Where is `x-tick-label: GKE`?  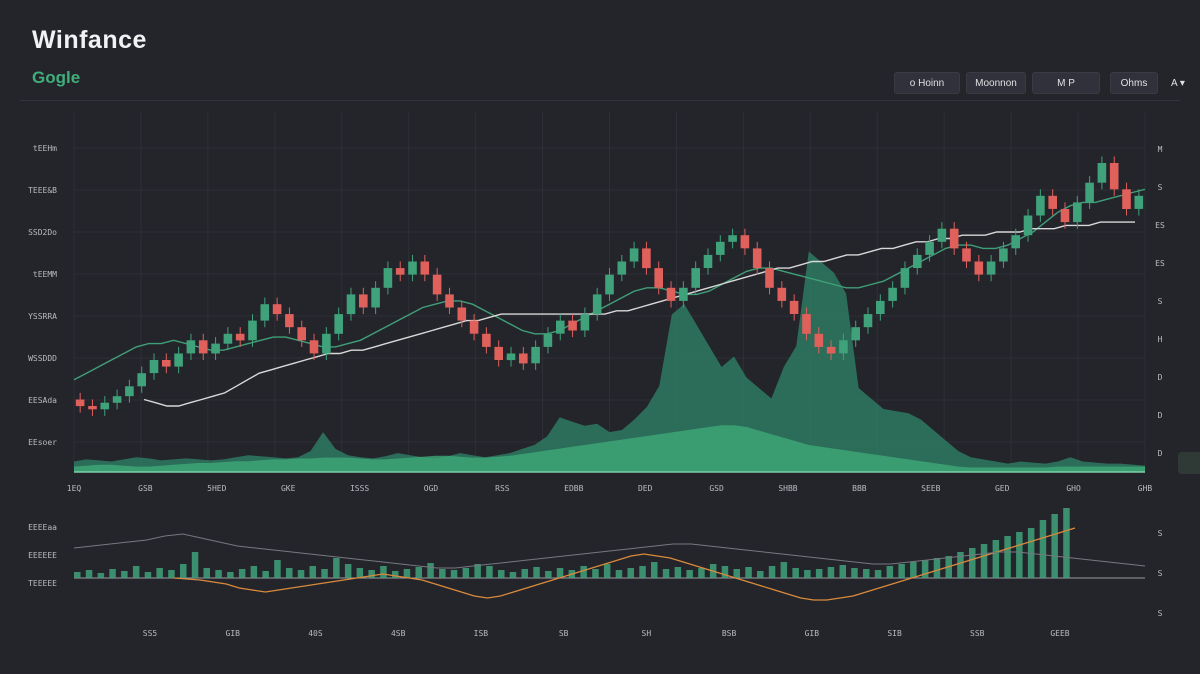 x-tick-label: GKE is located at coordinates (288, 488).